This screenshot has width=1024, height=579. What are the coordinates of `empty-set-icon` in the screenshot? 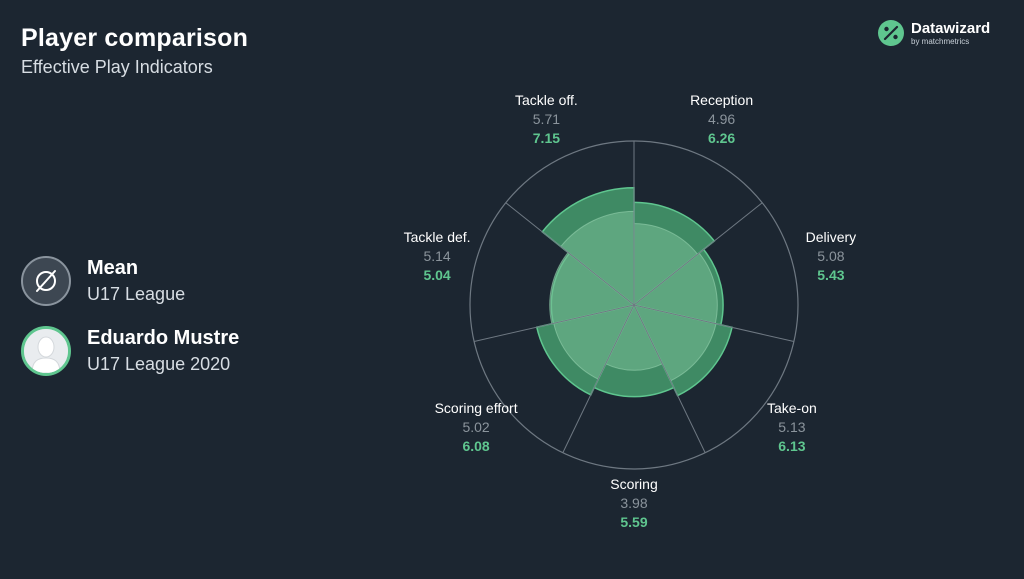 It's located at (46, 281).